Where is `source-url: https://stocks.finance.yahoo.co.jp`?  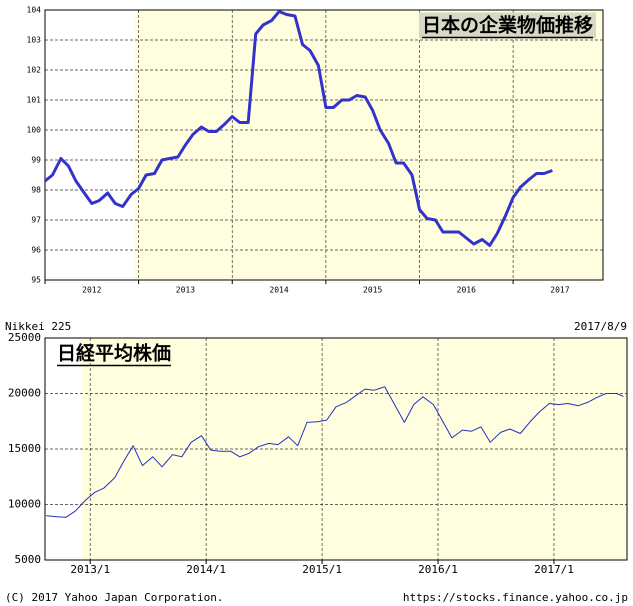 source-url: https://stocks.finance.yahoo.co.jp is located at coordinates (515, 597).